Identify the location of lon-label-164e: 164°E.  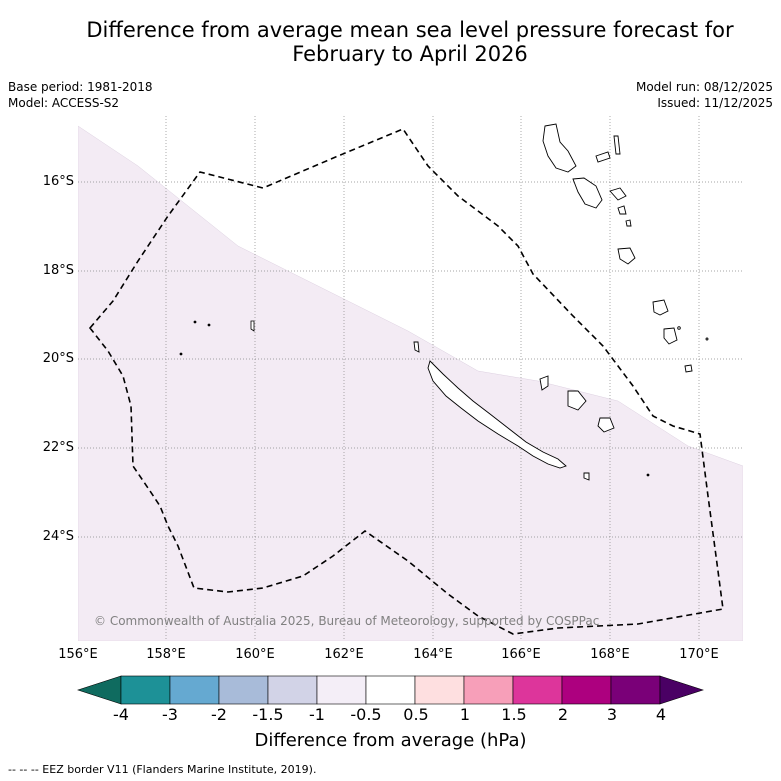
(433, 654).